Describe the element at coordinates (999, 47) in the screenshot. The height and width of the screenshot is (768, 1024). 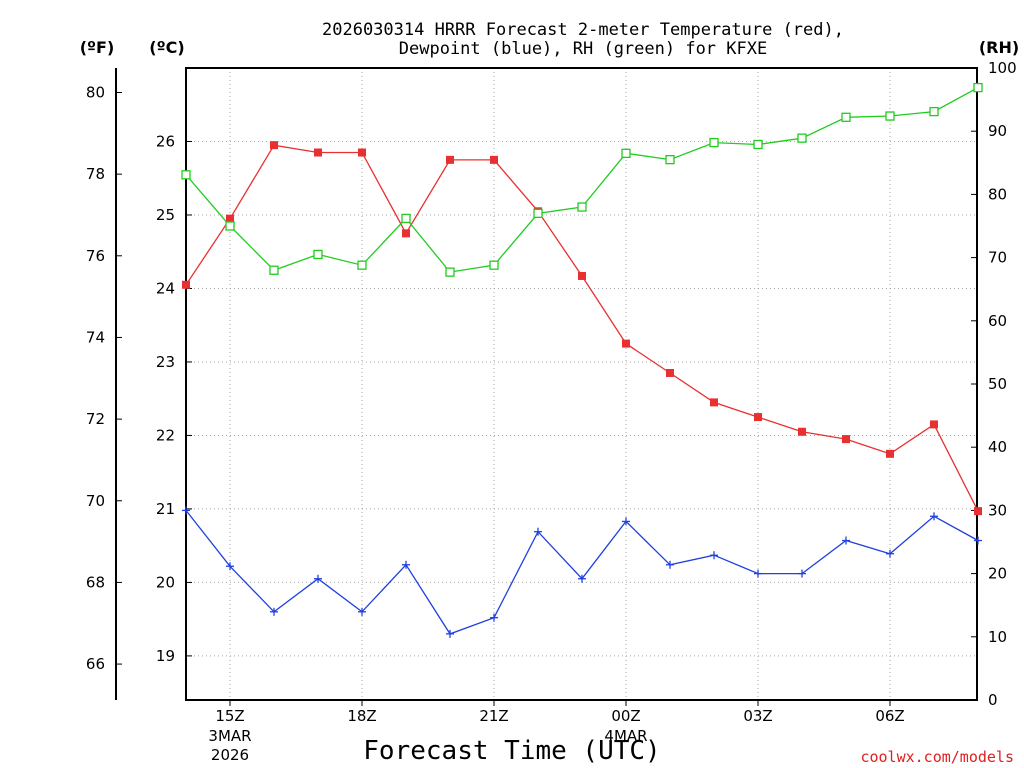
I see `rh-unit-label: (RH)` at that location.